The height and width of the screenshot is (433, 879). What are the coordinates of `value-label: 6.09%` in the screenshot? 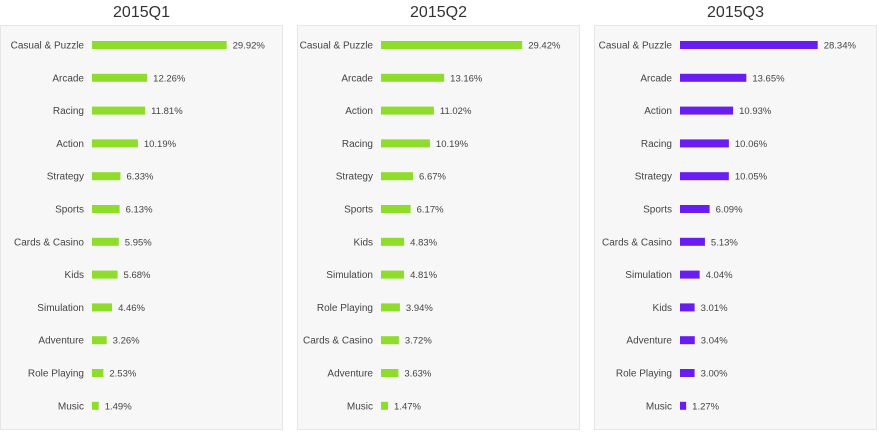 It's located at (729, 210).